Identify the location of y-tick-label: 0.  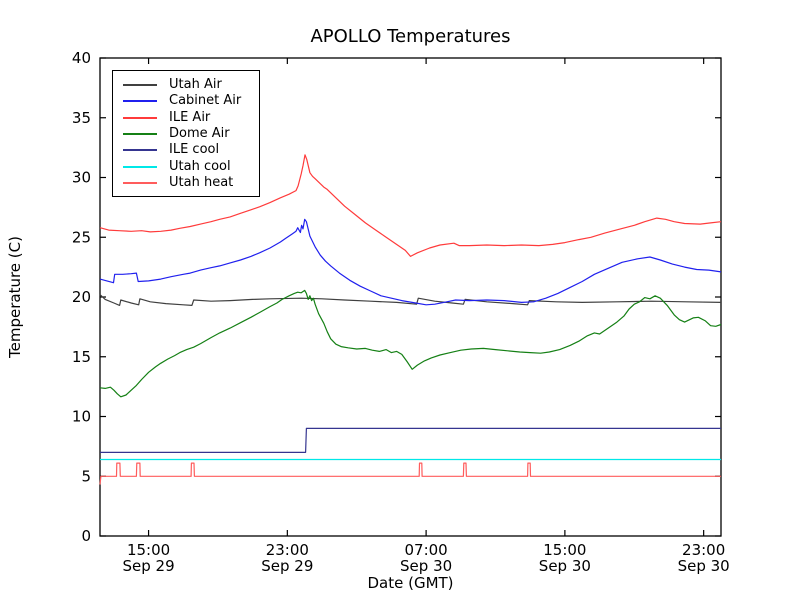
(86, 536).